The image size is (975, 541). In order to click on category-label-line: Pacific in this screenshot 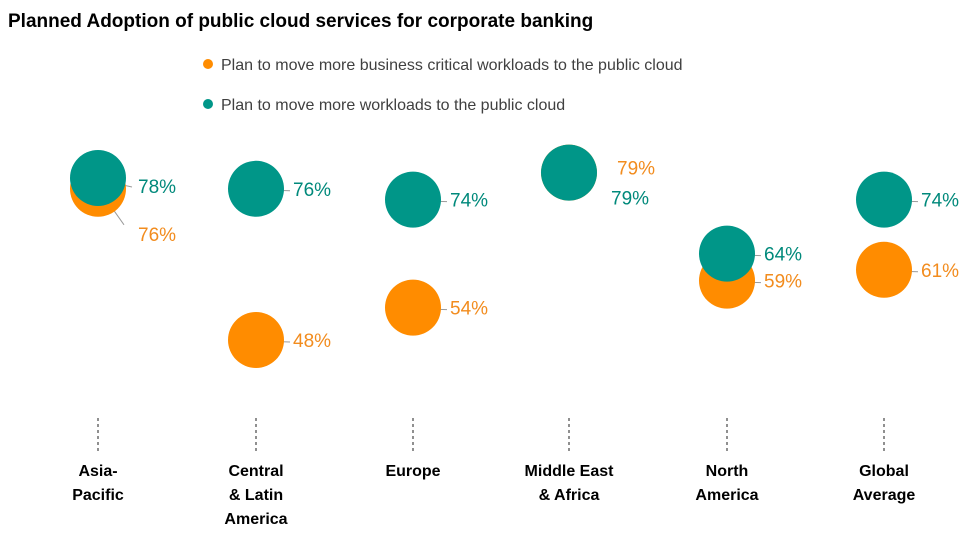, I will do `click(98, 495)`.